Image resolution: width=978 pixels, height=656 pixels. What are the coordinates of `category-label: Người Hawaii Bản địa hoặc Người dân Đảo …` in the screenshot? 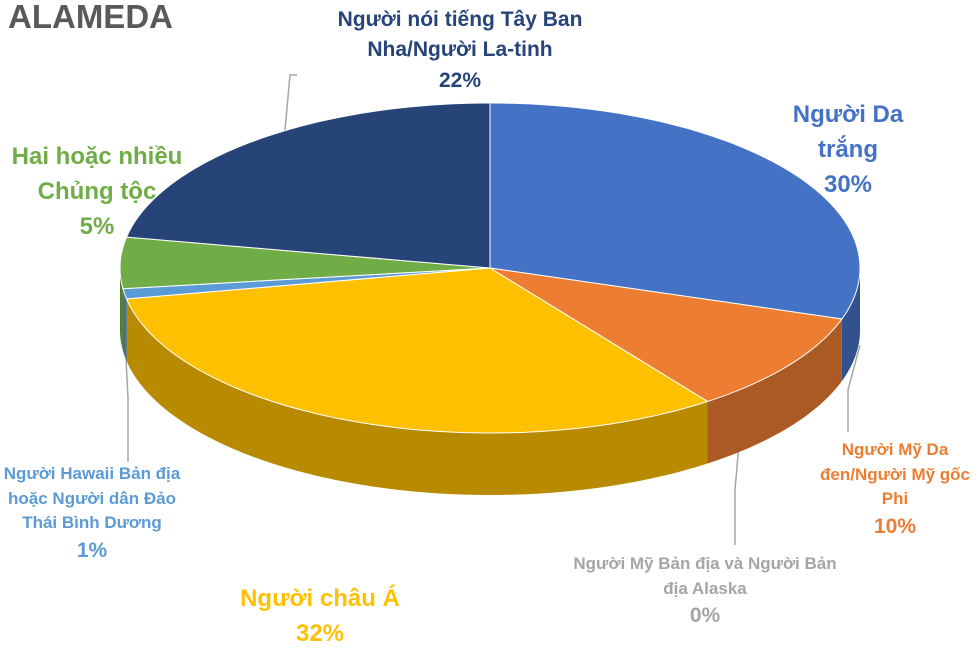 It's located at (92, 498).